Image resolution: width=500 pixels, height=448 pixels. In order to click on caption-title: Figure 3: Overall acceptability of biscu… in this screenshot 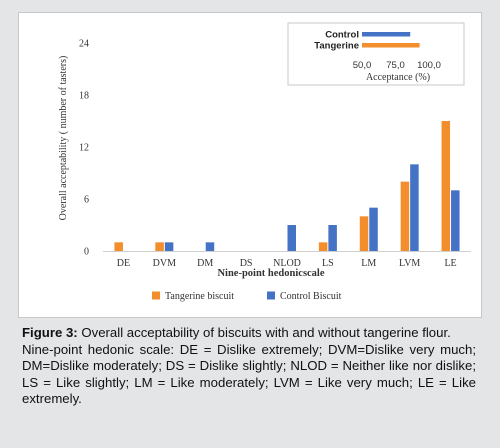, I will do `click(249, 333)`.